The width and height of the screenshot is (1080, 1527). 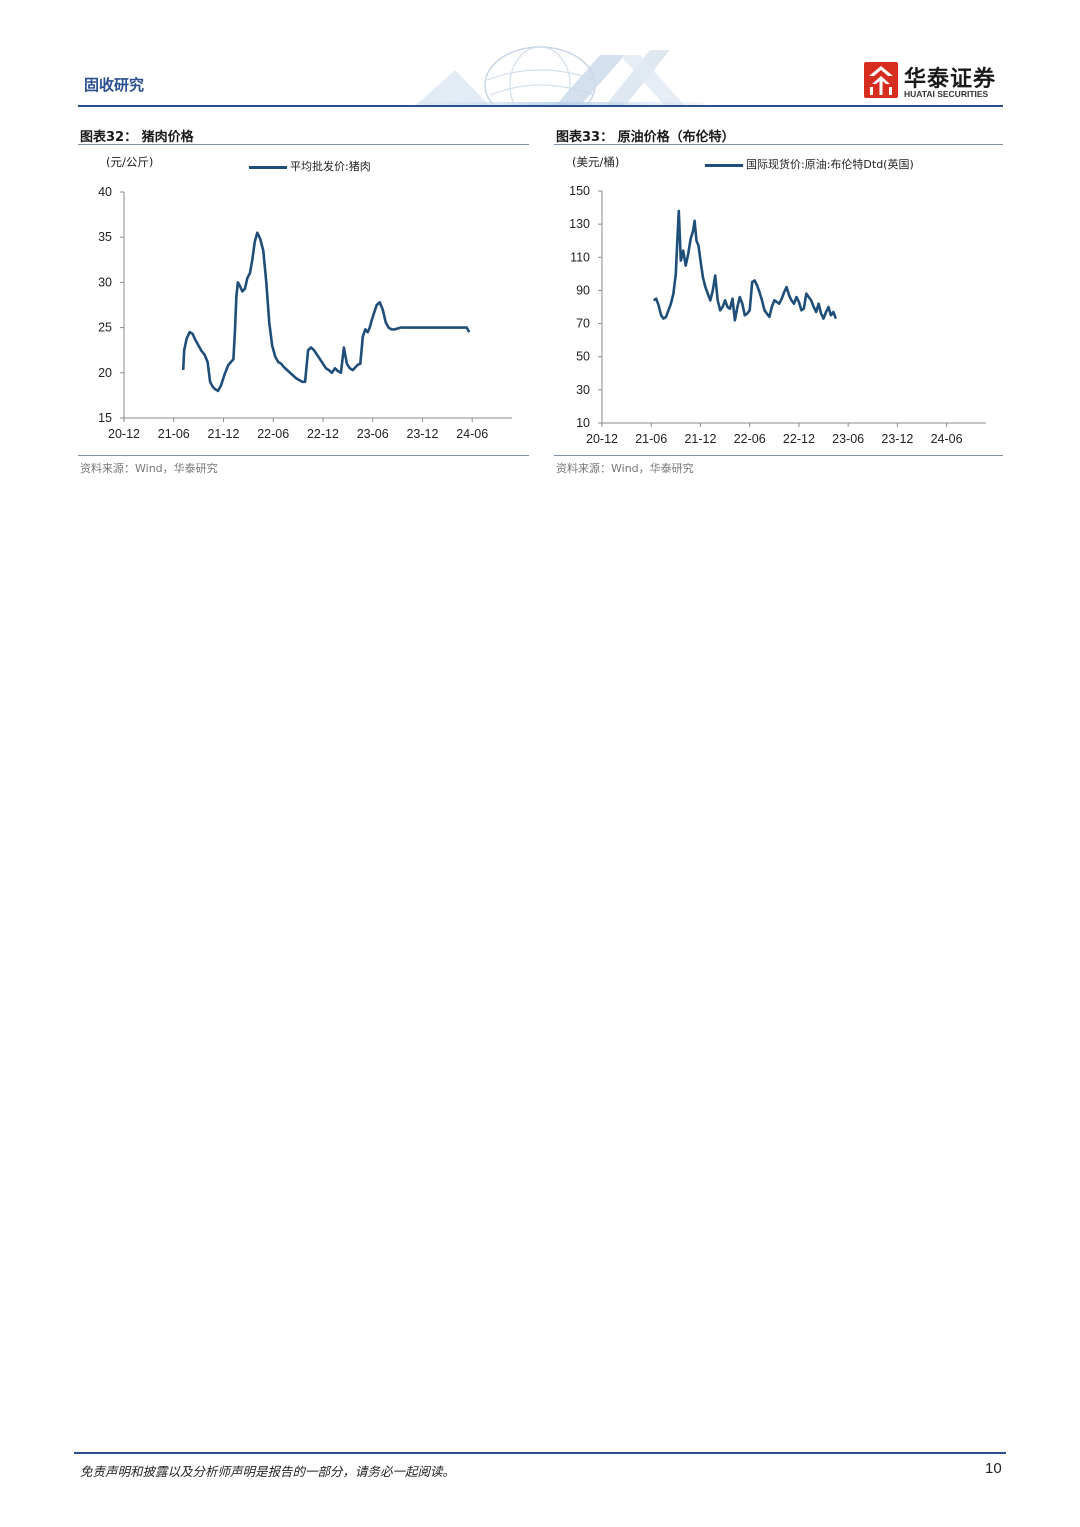 I want to click on huatai-logo: 华泰证券 HUATAI SECURITIES, so click(x=934, y=81).